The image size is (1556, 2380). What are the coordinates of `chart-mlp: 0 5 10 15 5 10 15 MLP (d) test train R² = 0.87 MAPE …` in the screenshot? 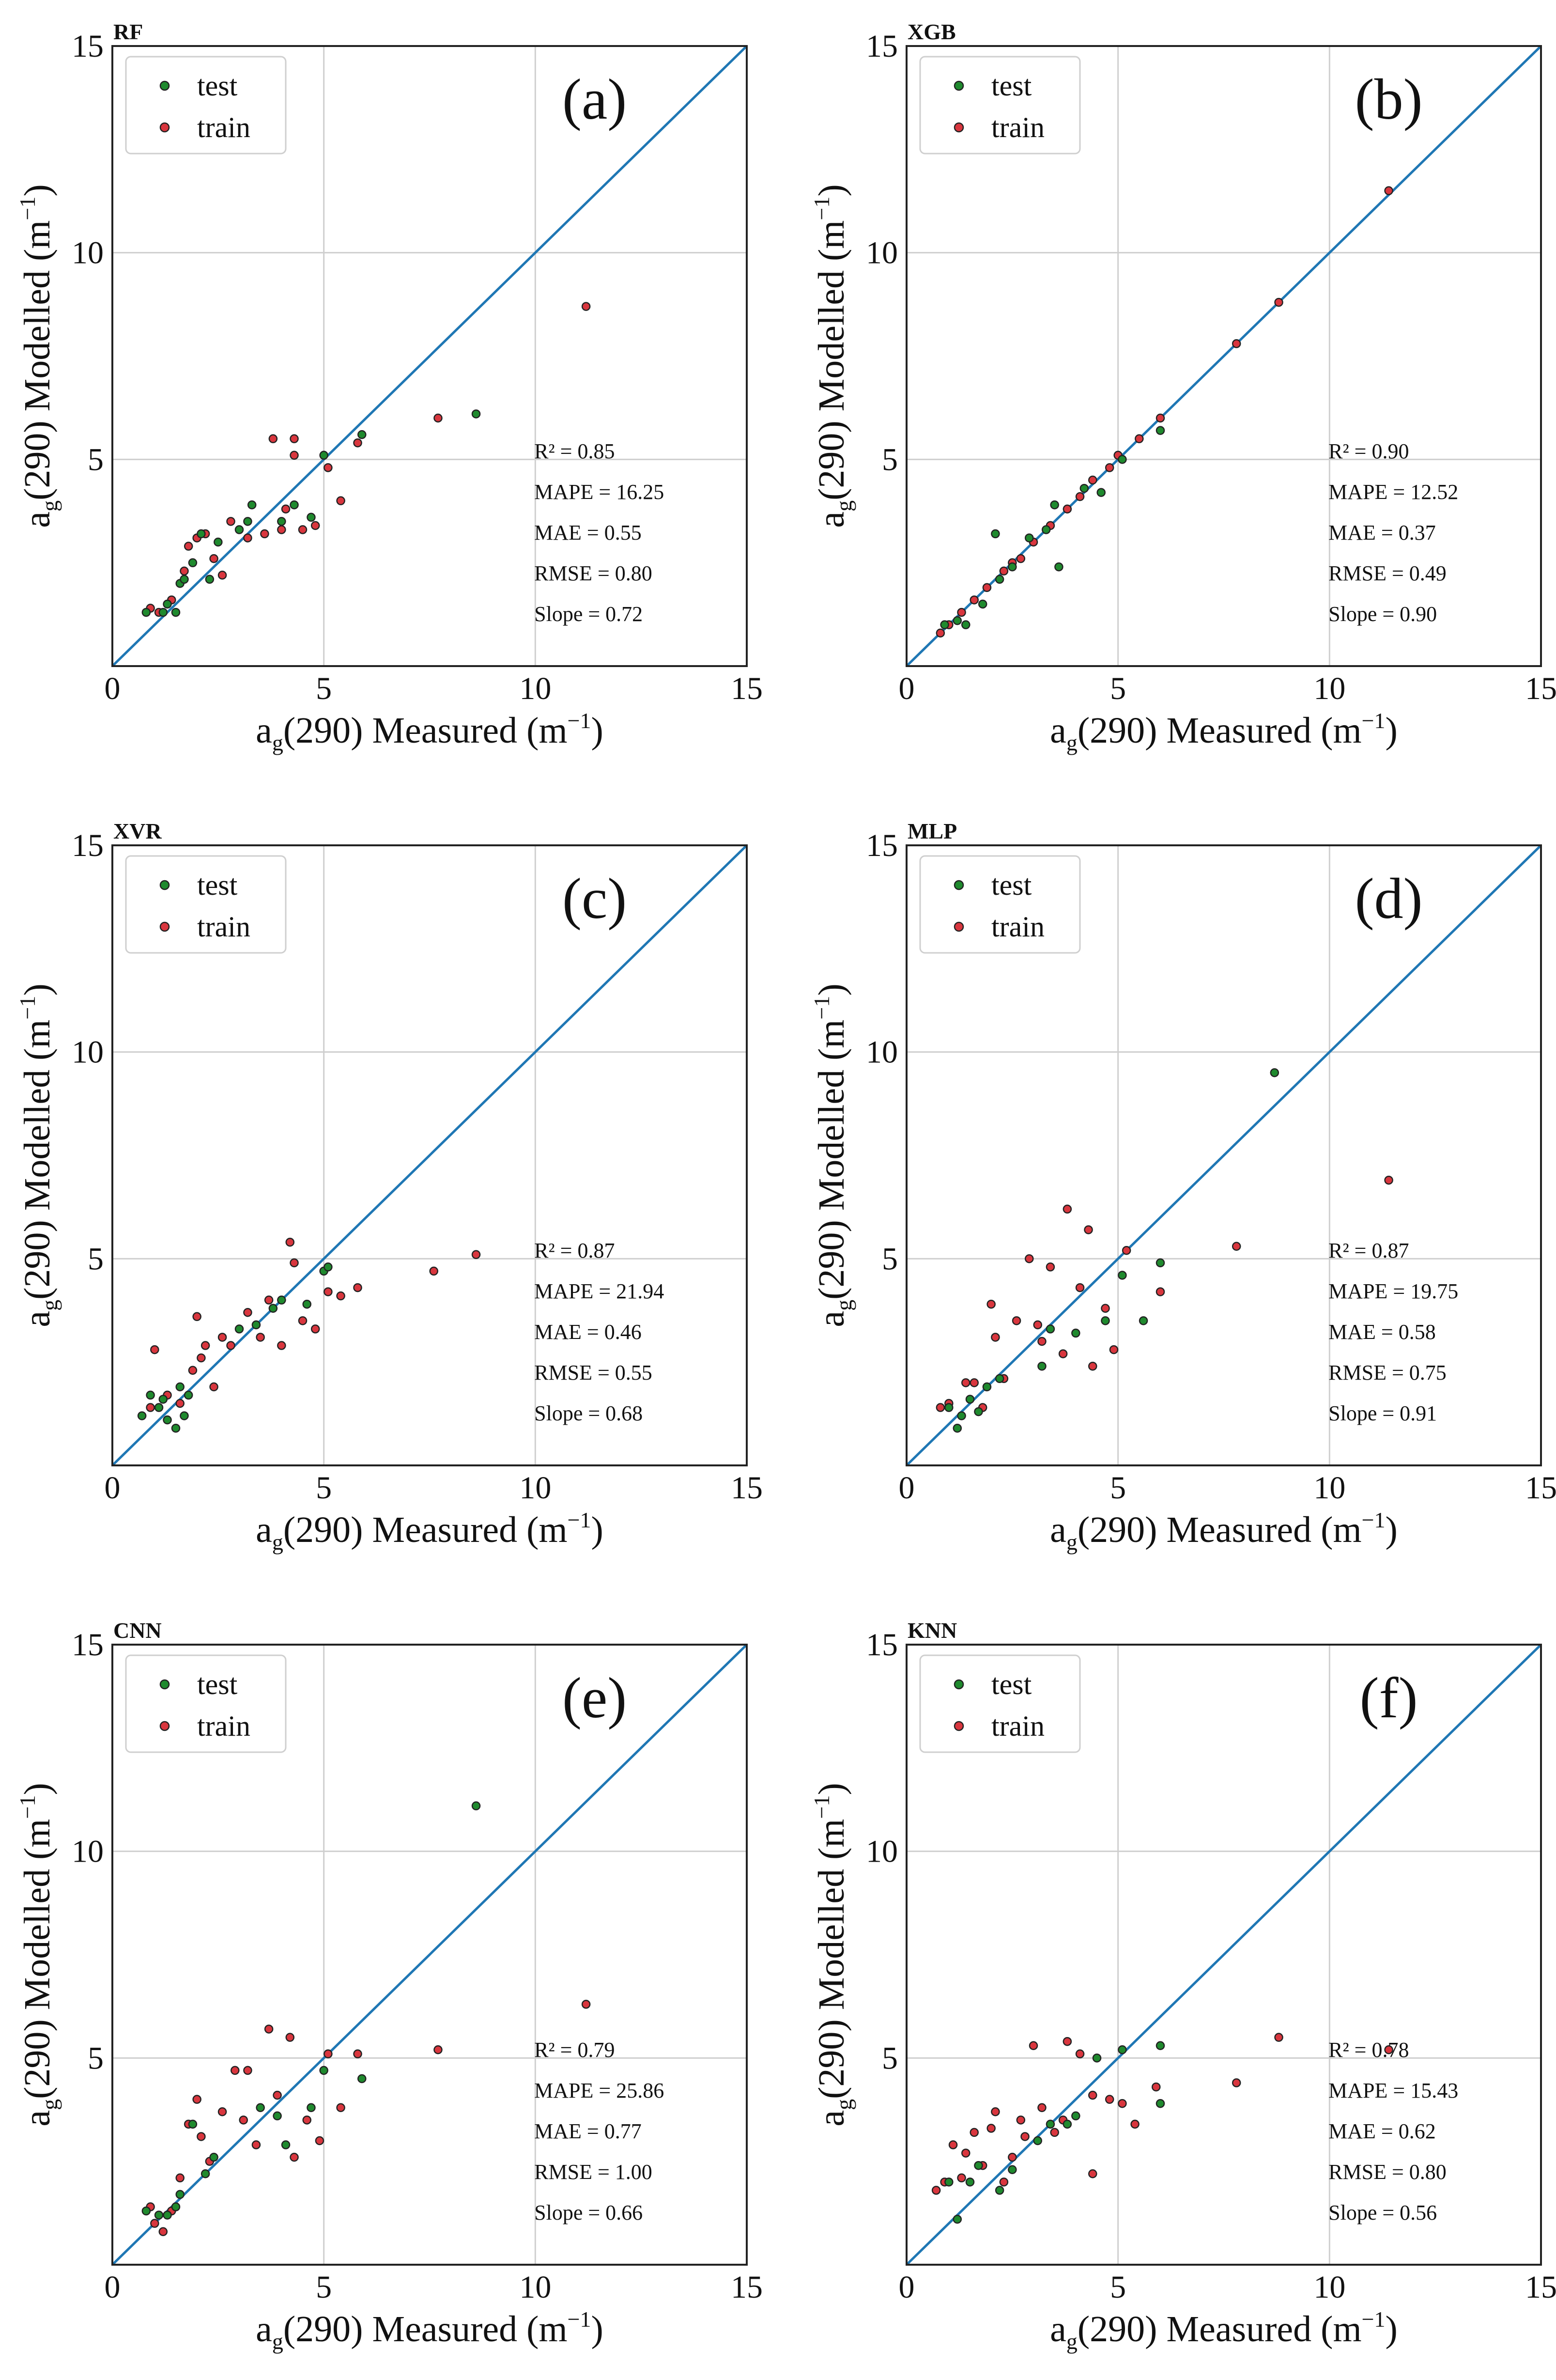 It's located at (1183, 1187).